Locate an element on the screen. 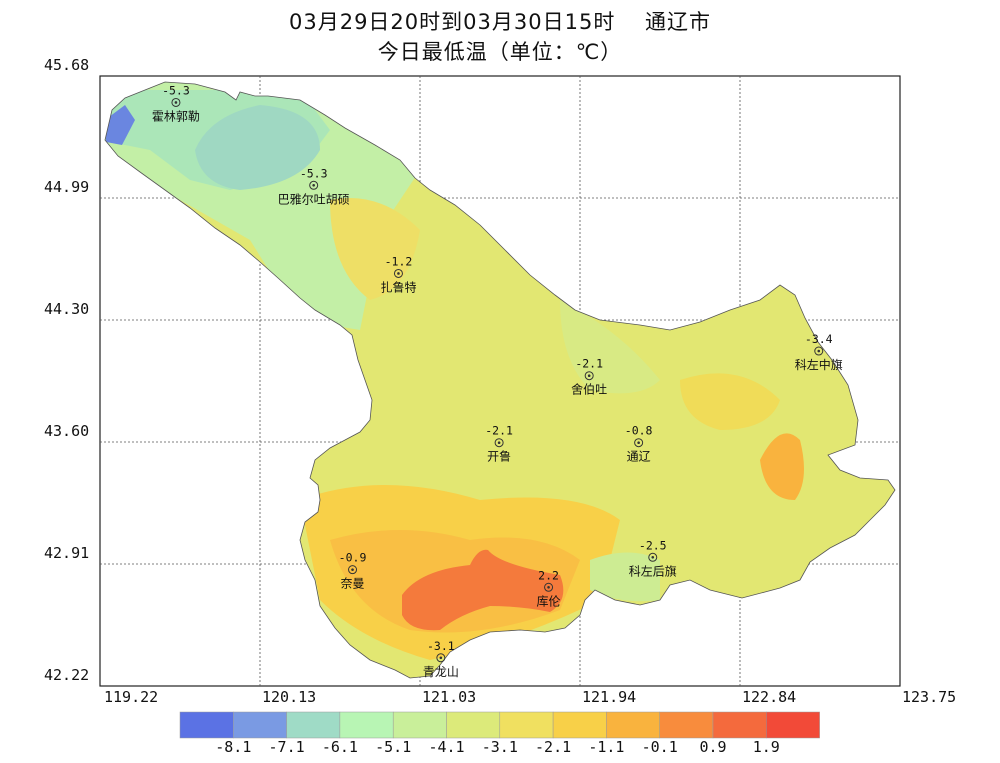  x-tick-label: 121.94 is located at coordinates (609, 697).